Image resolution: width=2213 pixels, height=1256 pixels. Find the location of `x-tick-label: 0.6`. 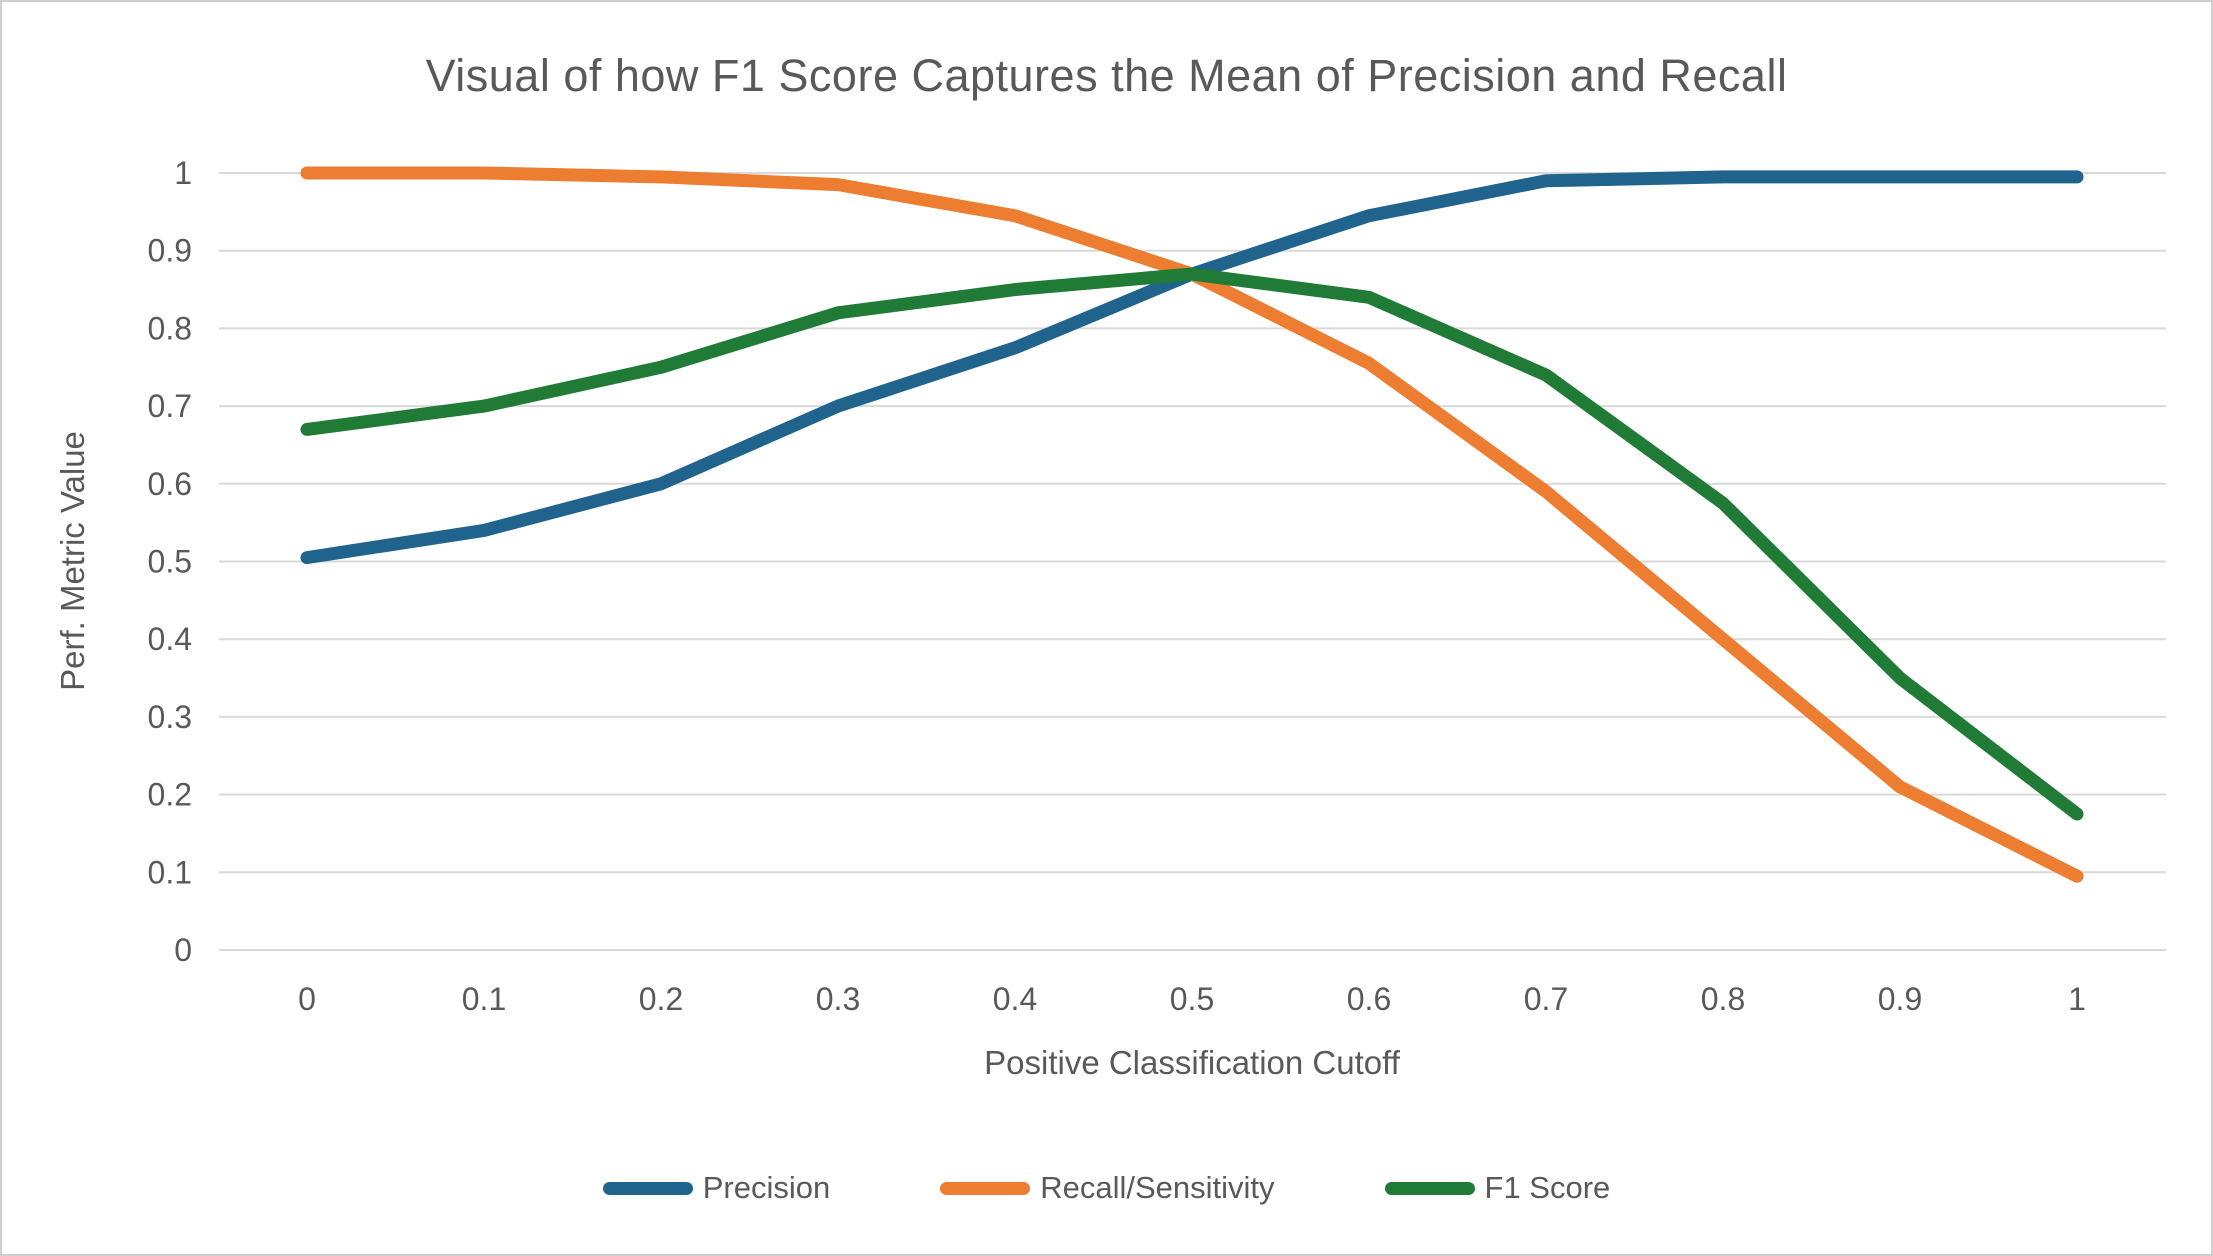

x-tick-label: 0.6 is located at coordinates (1369, 999).